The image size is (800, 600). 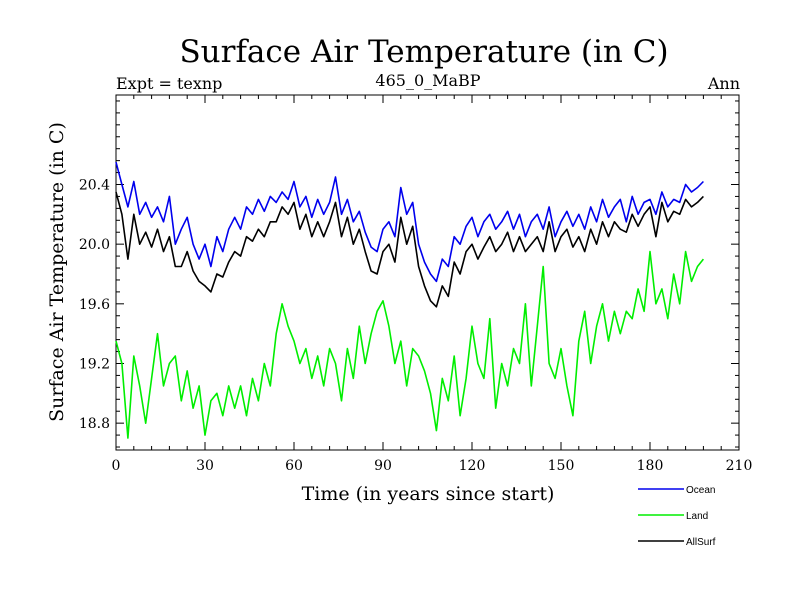 I want to click on x-tick-label: 150, so click(x=561, y=466).